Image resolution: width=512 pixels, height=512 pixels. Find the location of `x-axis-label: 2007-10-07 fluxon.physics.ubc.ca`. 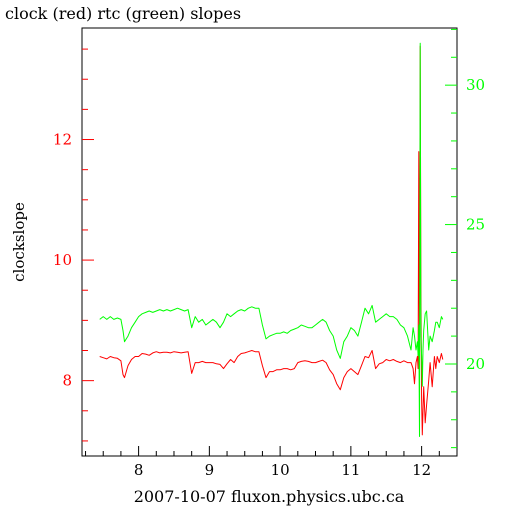

x-axis-label: 2007-10-07 fluxon.physics.ubc.ca is located at coordinates (269, 496).